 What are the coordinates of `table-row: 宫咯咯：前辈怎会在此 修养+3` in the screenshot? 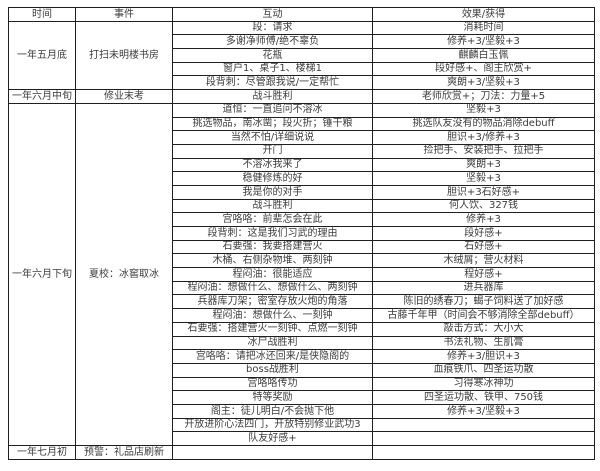 It's located at (302, 219).